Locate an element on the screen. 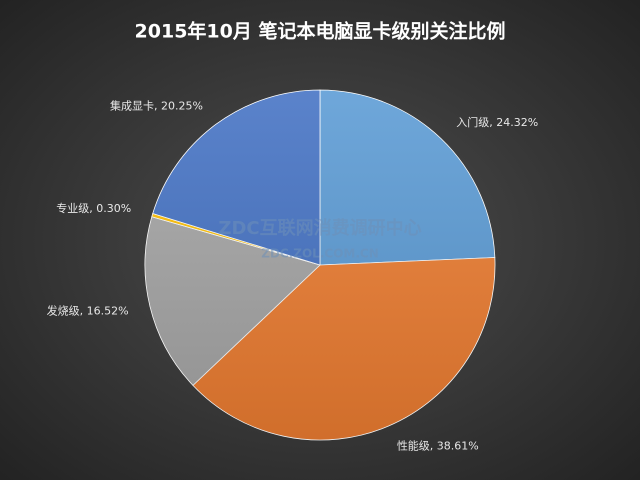  data-label: 发烧级, 16.52% is located at coordinates (88, 311).